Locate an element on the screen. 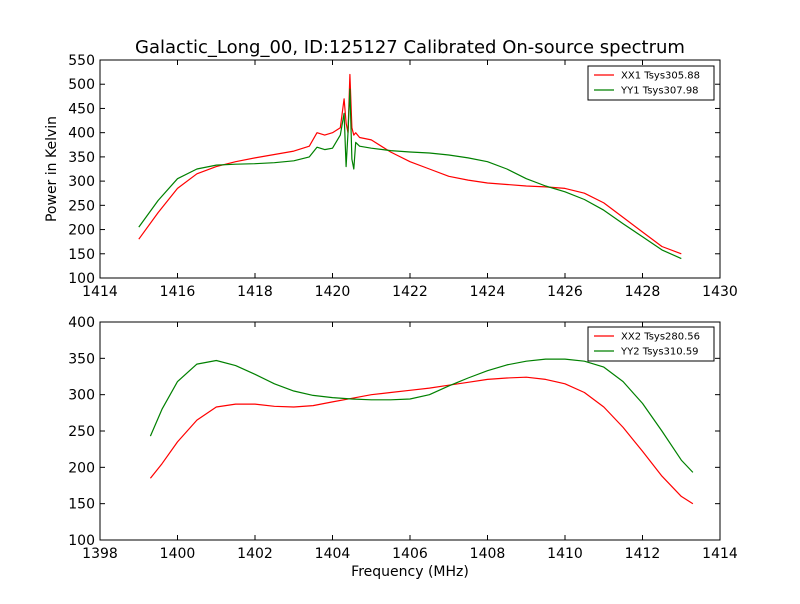 Image resolution: width=800 pixels, height=604 pixels. x-tick-label: 1400 is located at coordinates (178, 554).